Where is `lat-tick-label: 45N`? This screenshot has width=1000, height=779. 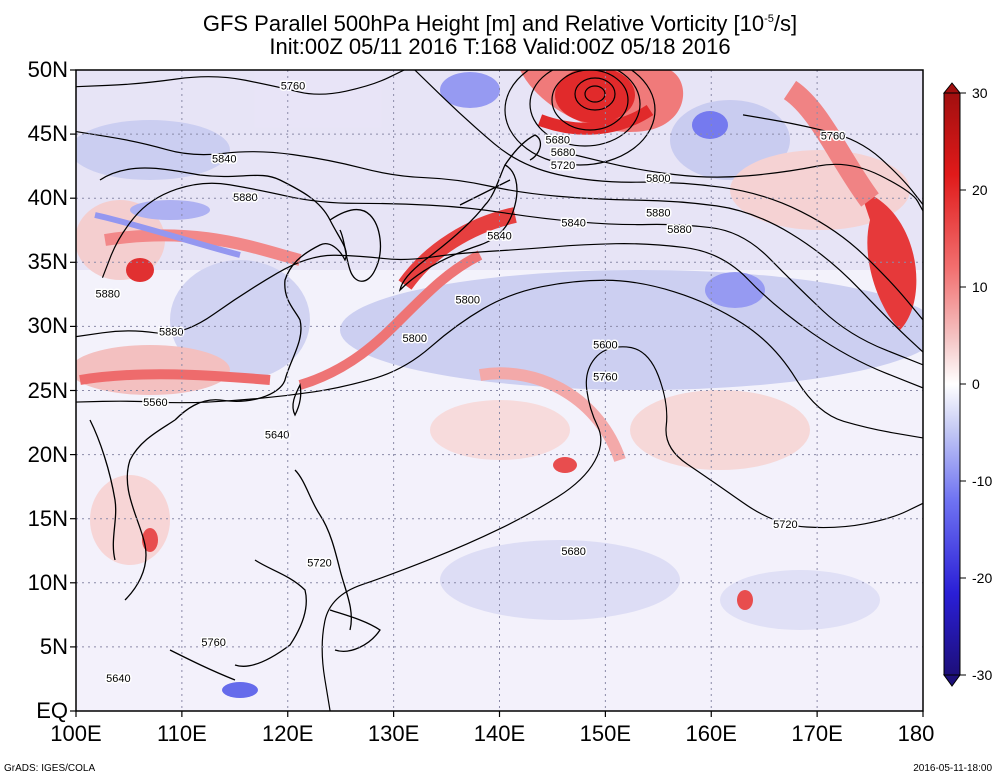 lat-tick-label: 45N is located at coordinates (47, 134).